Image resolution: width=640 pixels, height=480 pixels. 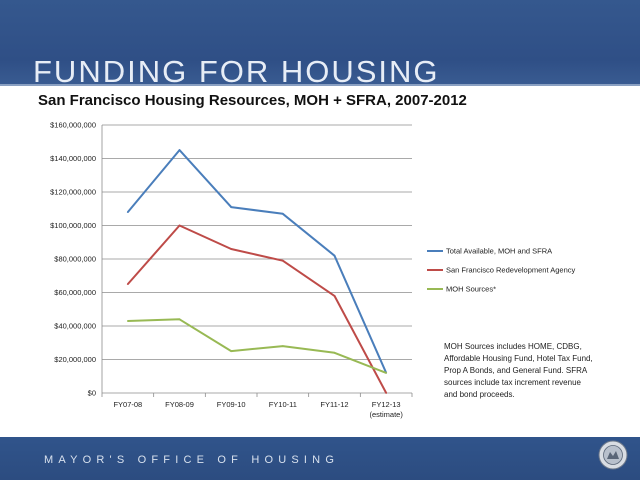 What do you see at coordinates (75, 326) in the screenshot?
I see `y-tick-label: $40,000,000` at bounding box center [75, 326].